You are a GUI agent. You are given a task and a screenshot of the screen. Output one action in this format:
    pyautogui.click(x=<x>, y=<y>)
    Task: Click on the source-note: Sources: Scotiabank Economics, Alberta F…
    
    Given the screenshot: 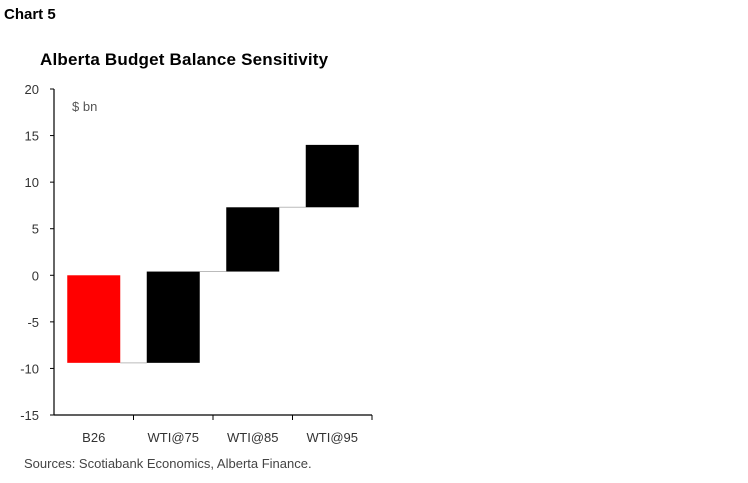 What is the action you would take?
    pyautogui.click(x=168, y=463)
    